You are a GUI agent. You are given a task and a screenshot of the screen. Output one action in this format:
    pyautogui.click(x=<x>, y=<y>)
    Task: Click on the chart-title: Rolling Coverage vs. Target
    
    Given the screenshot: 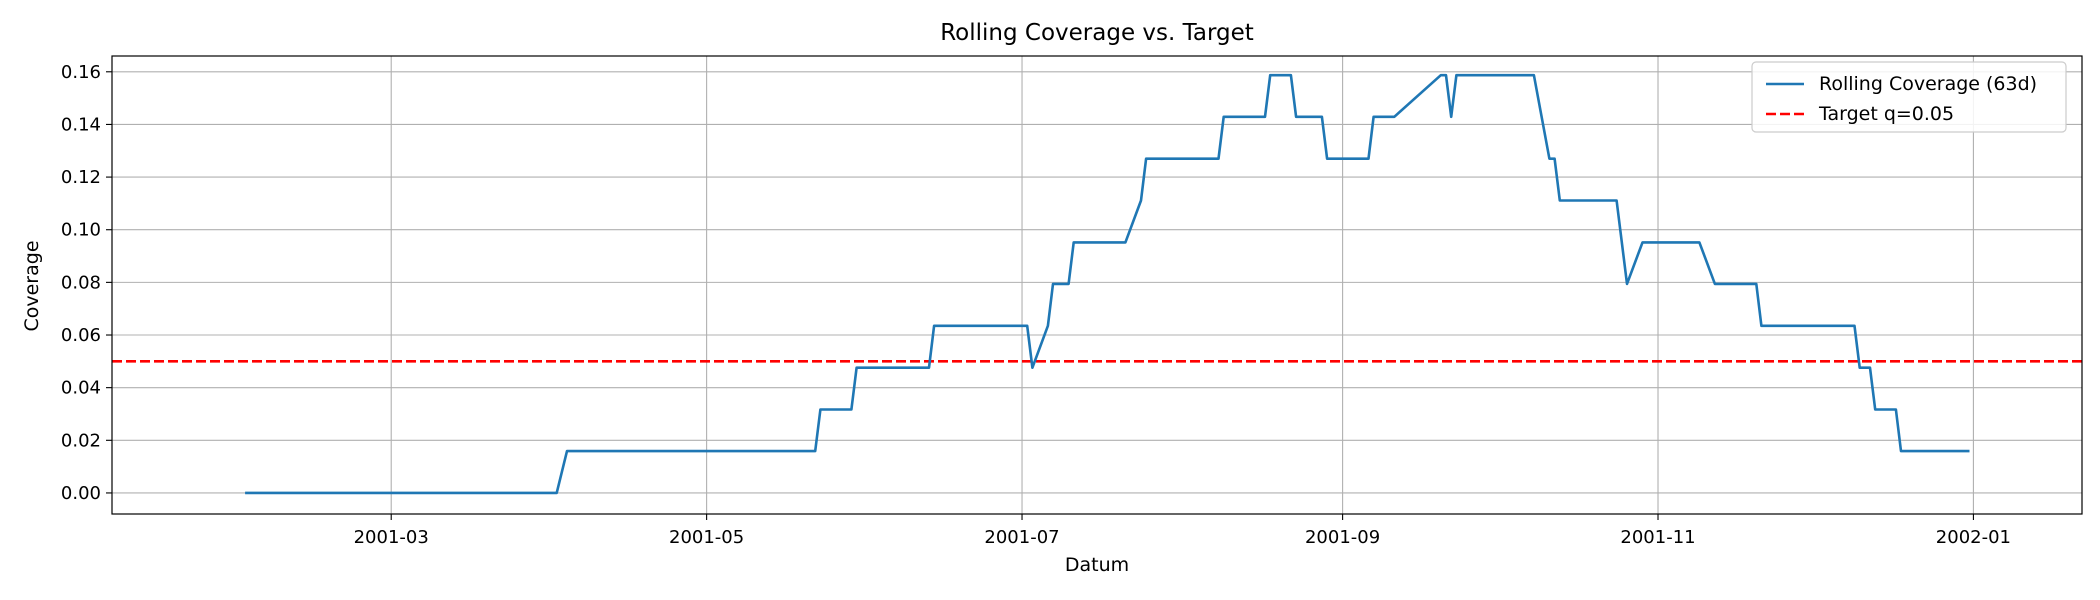 What is the action you would take?
    pyautogui.click(x=1097, y=33)
    